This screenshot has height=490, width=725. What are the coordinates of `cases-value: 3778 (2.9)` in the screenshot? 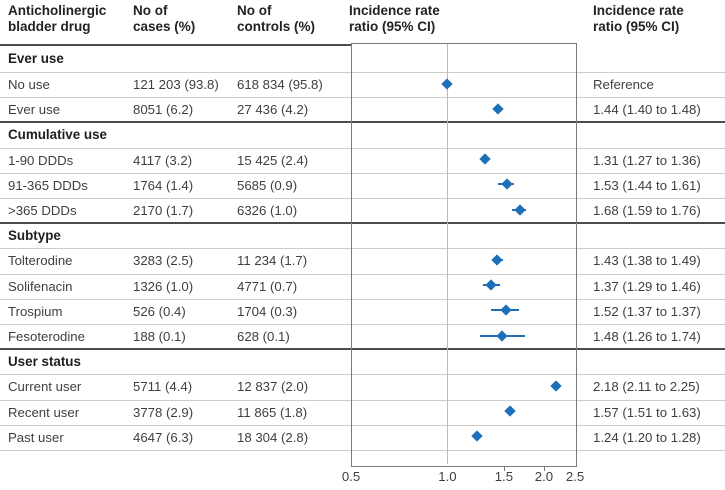 It's located at (163, 412).